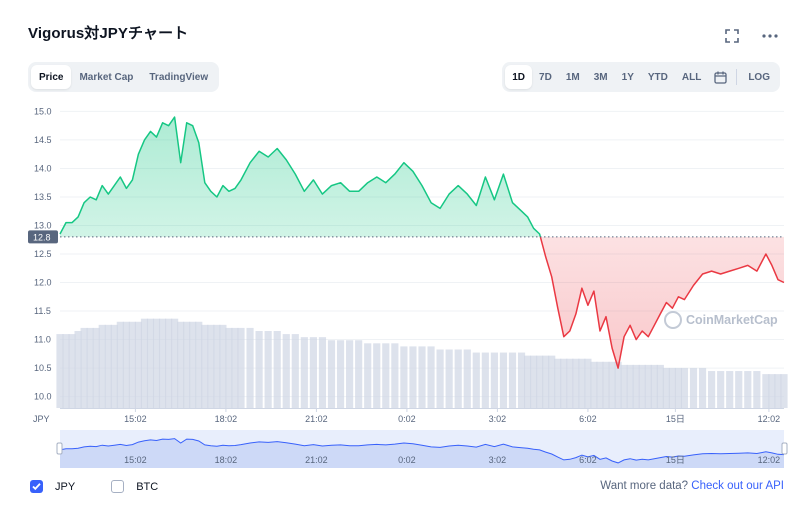  Describe the element at coordinates (316, 460) in the screenshot. I see `navigator-tick-label: 21:02` at that location.